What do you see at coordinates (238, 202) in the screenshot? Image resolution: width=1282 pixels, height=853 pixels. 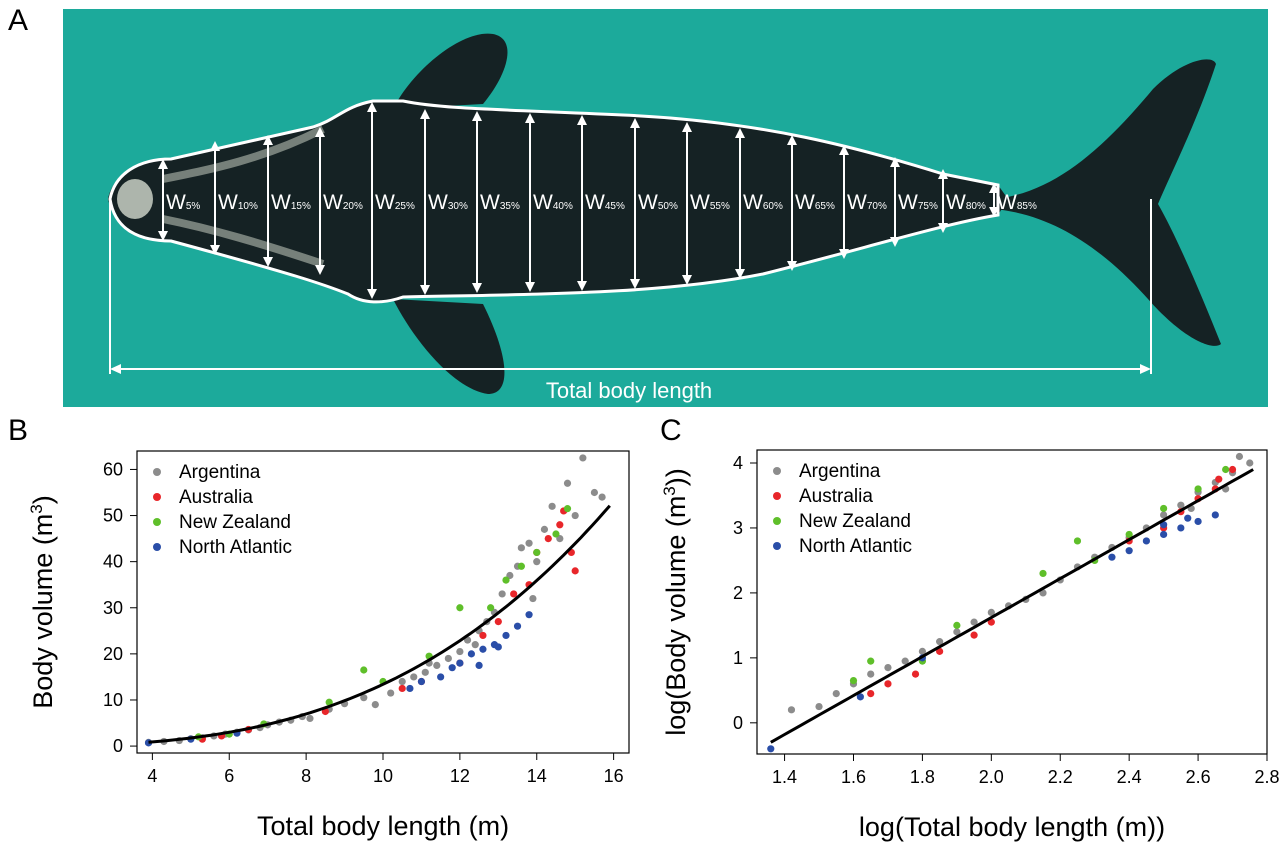 I see `width-label-10pct: W10%` at bounding box center [238, 202].